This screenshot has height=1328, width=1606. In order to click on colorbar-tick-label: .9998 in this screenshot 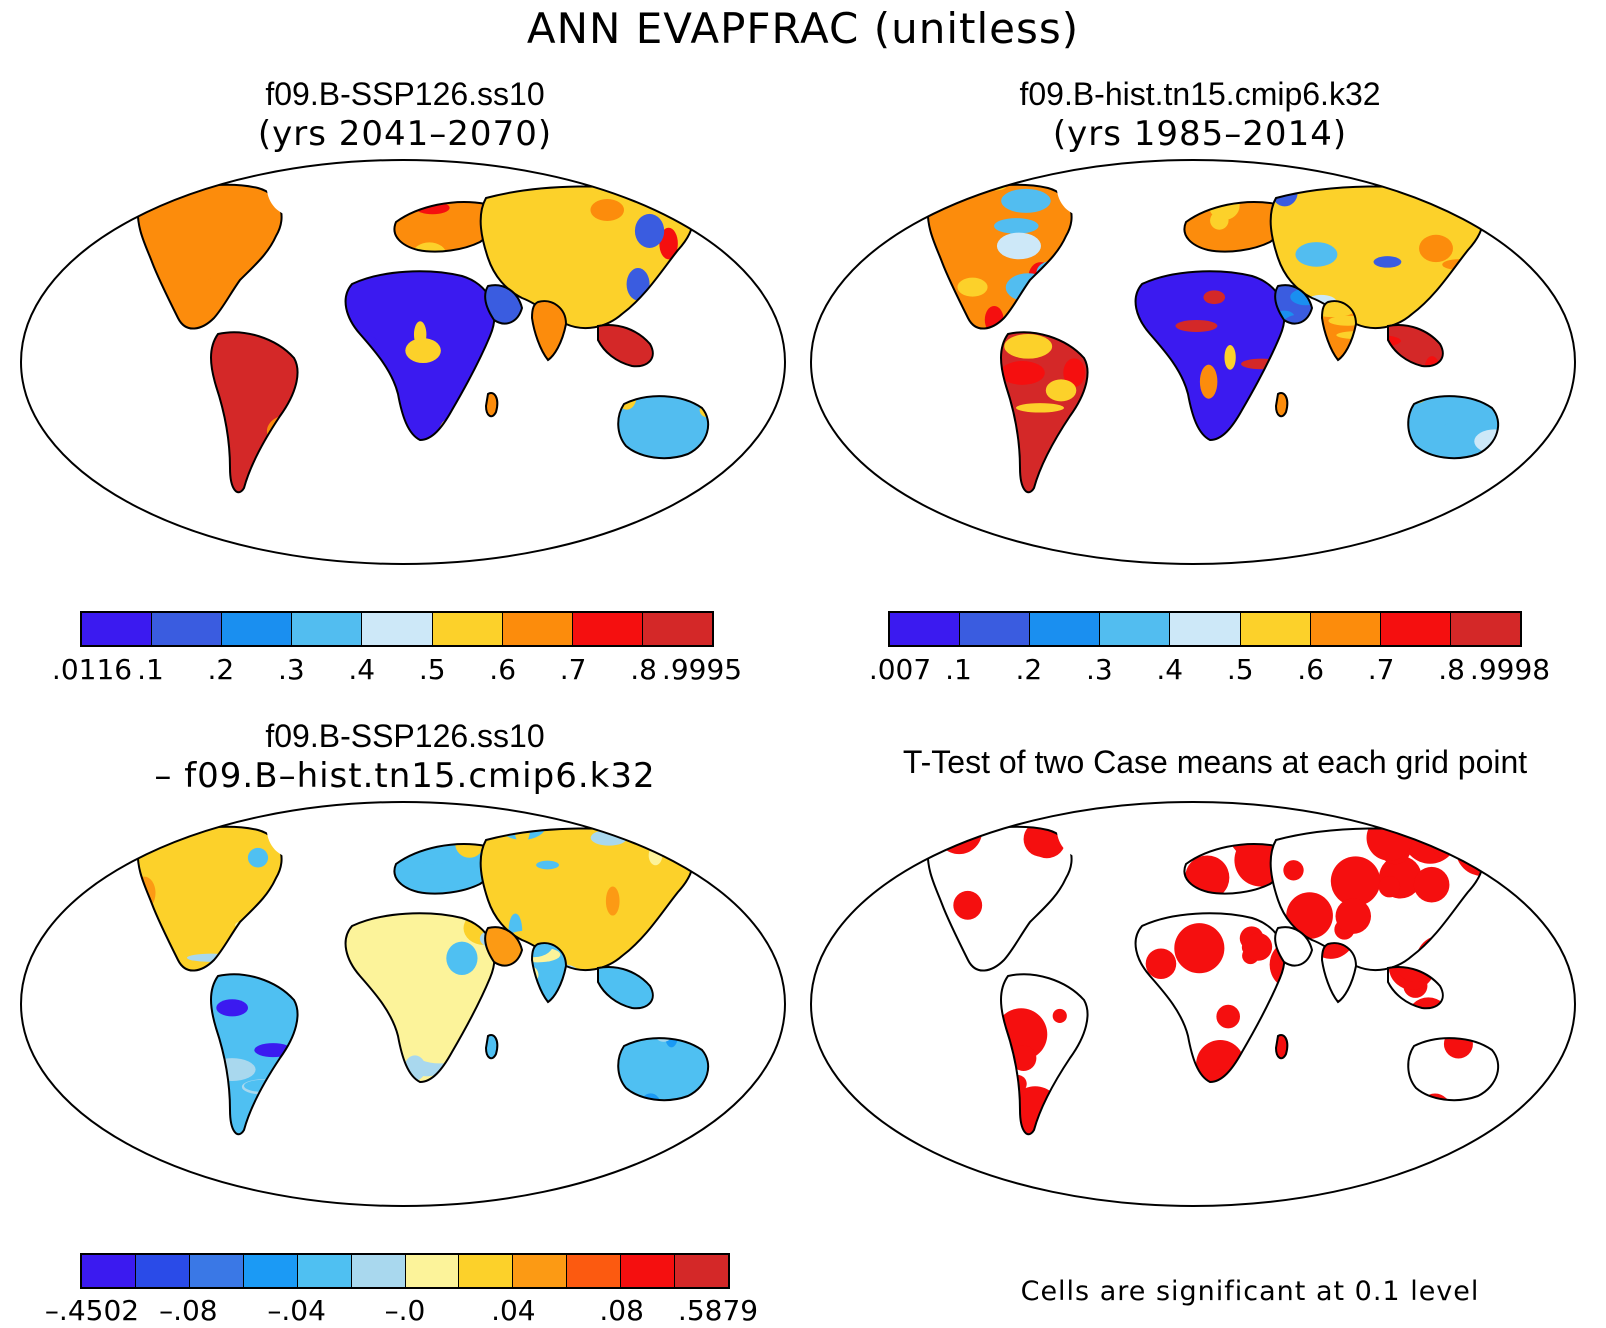, I will do `click(1510, 669)`.